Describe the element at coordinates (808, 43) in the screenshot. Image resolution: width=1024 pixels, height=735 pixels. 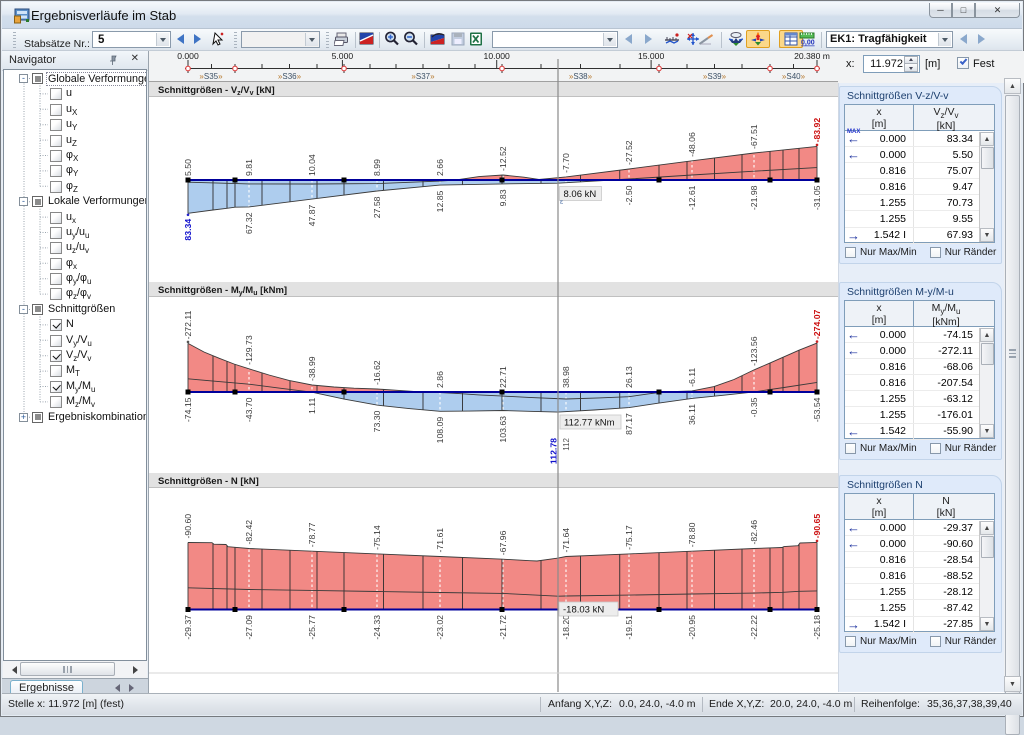
I see `svg-text: 0,00` at that location.